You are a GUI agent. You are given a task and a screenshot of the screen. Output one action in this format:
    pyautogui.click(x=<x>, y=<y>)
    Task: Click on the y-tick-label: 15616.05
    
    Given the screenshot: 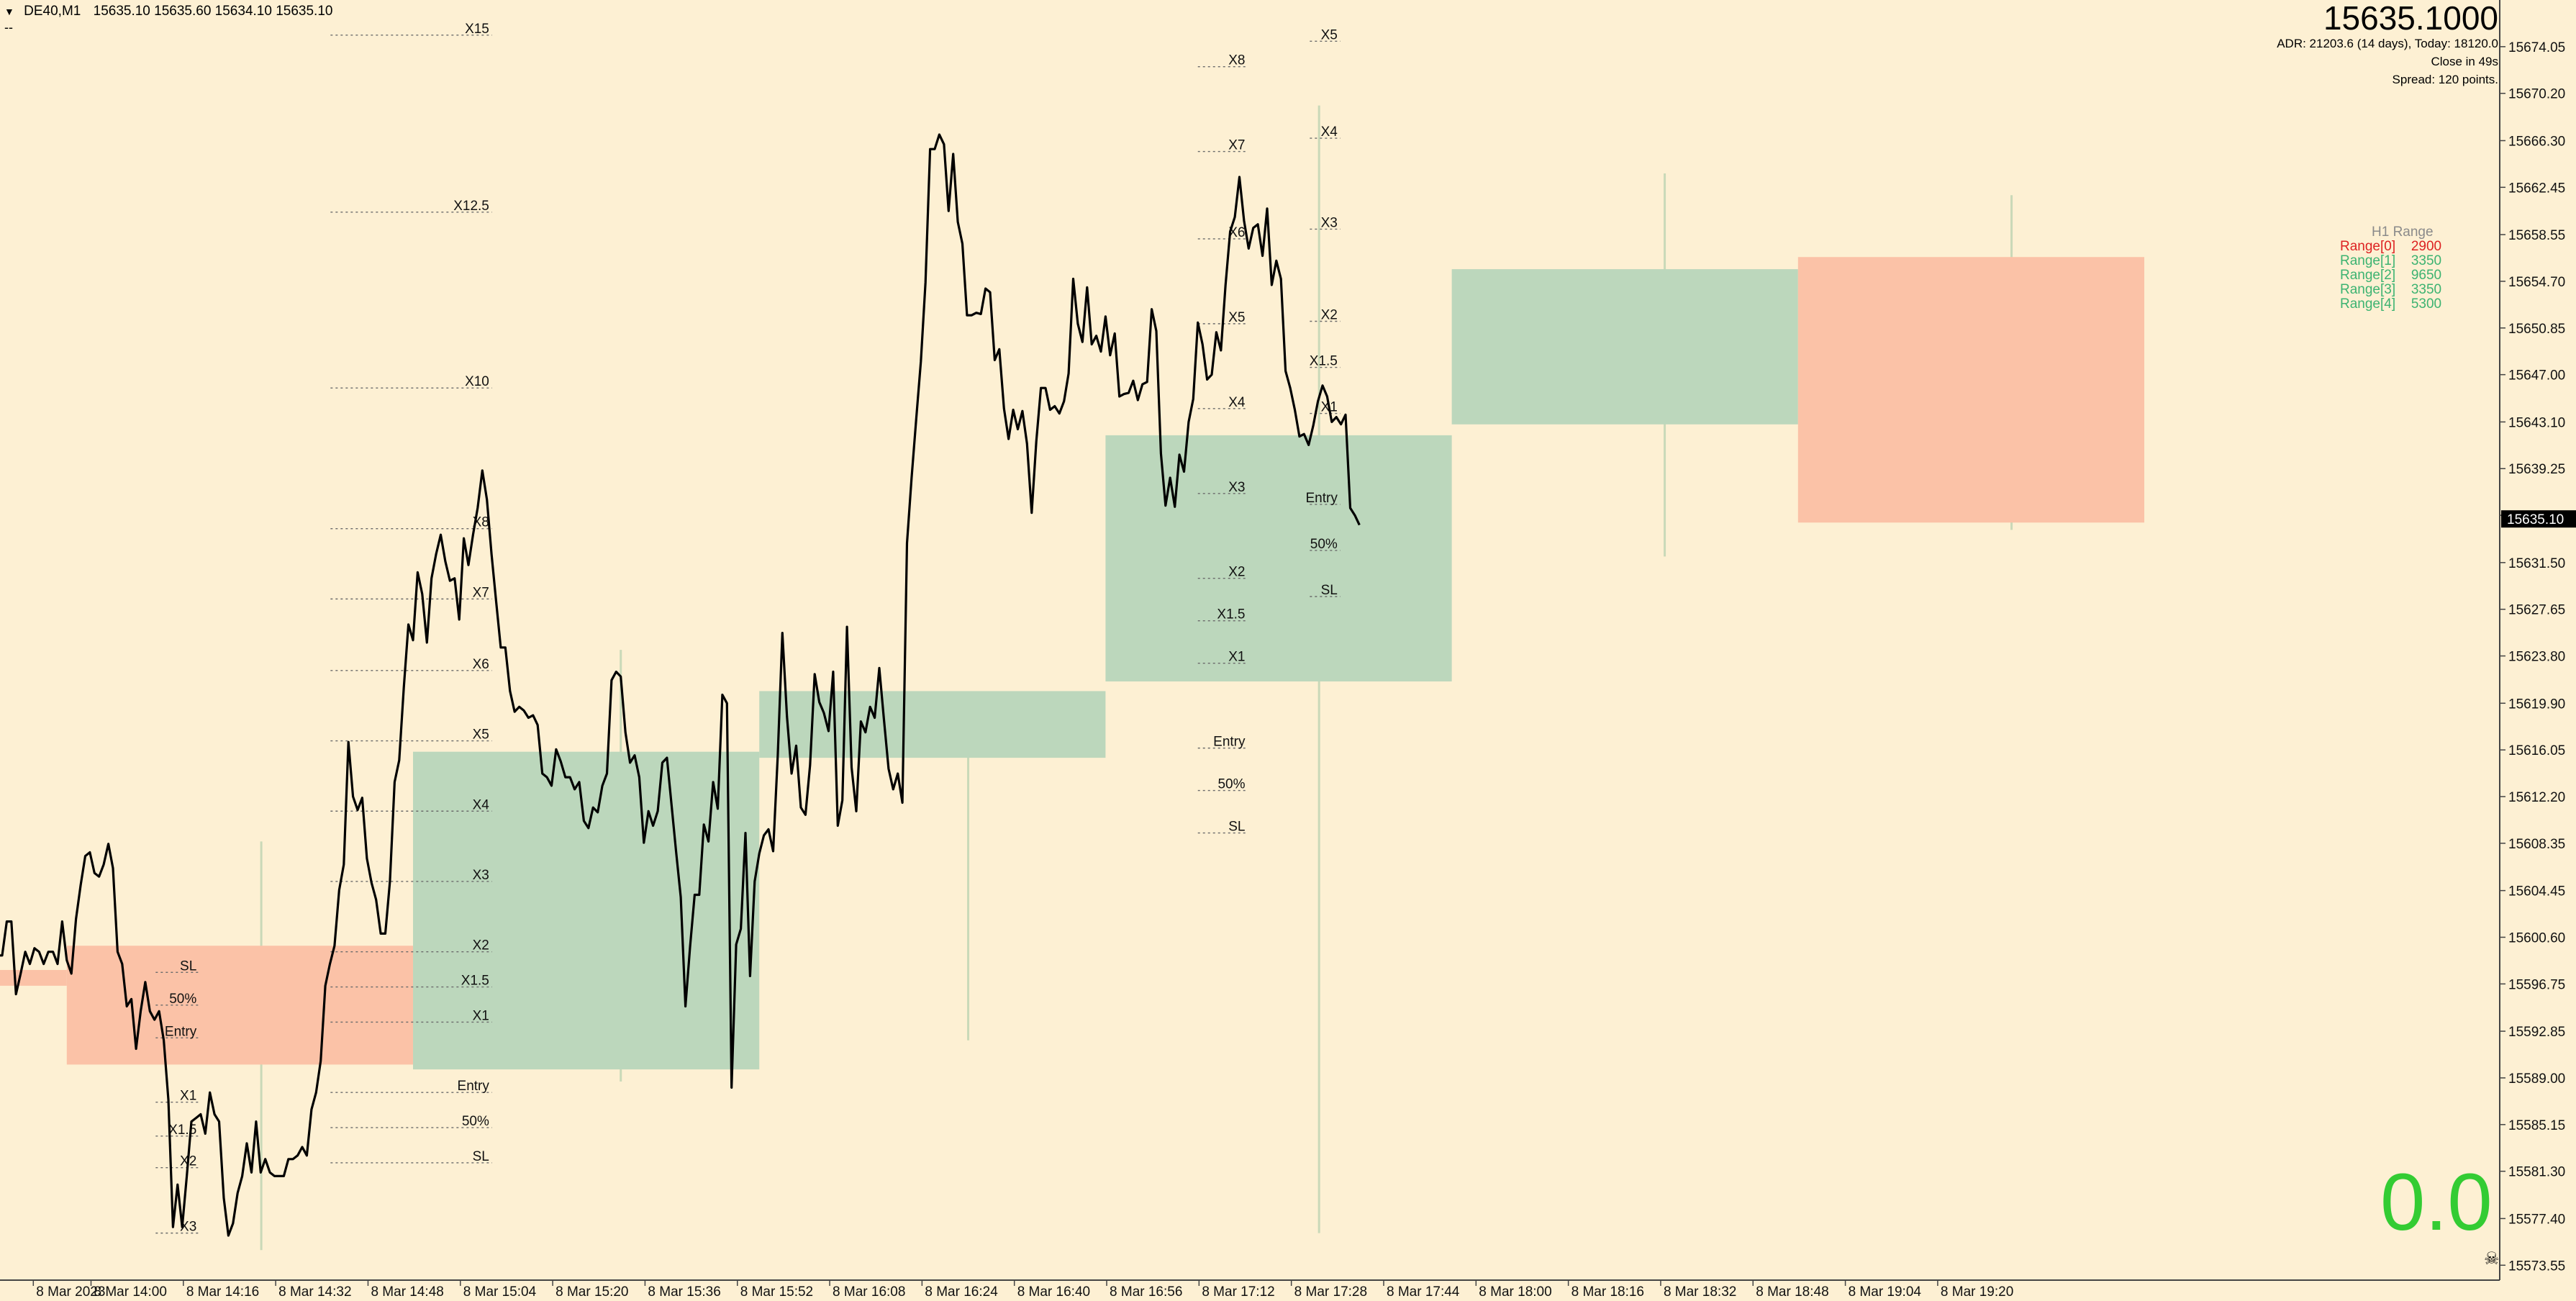 What is the action you would take?
    pyautogui.click(x=2536, y=750)
    